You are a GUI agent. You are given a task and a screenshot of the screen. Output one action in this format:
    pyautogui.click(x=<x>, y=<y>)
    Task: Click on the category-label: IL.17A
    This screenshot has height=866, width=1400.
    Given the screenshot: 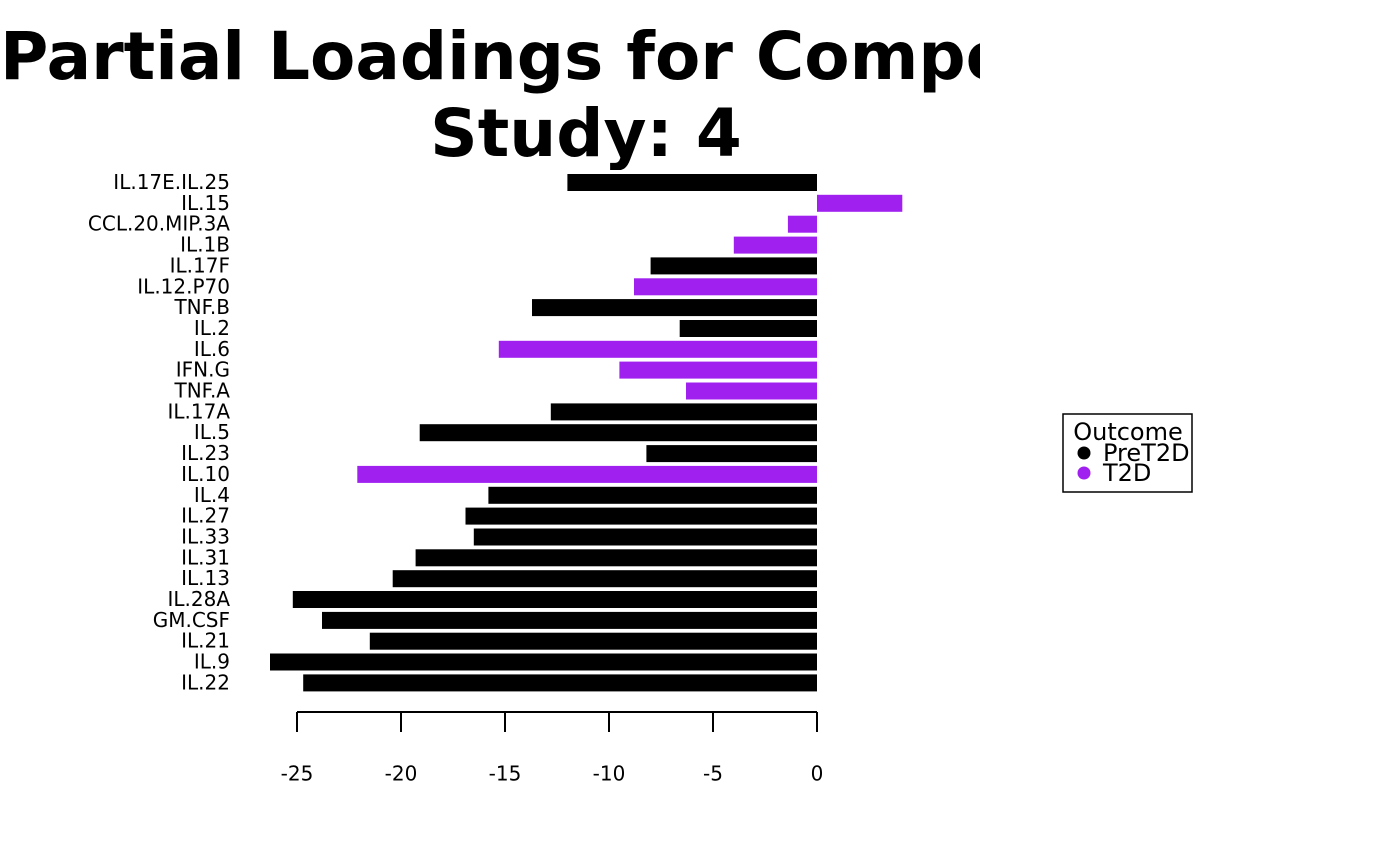 What is the action you would take?
    pyautogui.click(x=198, y=411)
    